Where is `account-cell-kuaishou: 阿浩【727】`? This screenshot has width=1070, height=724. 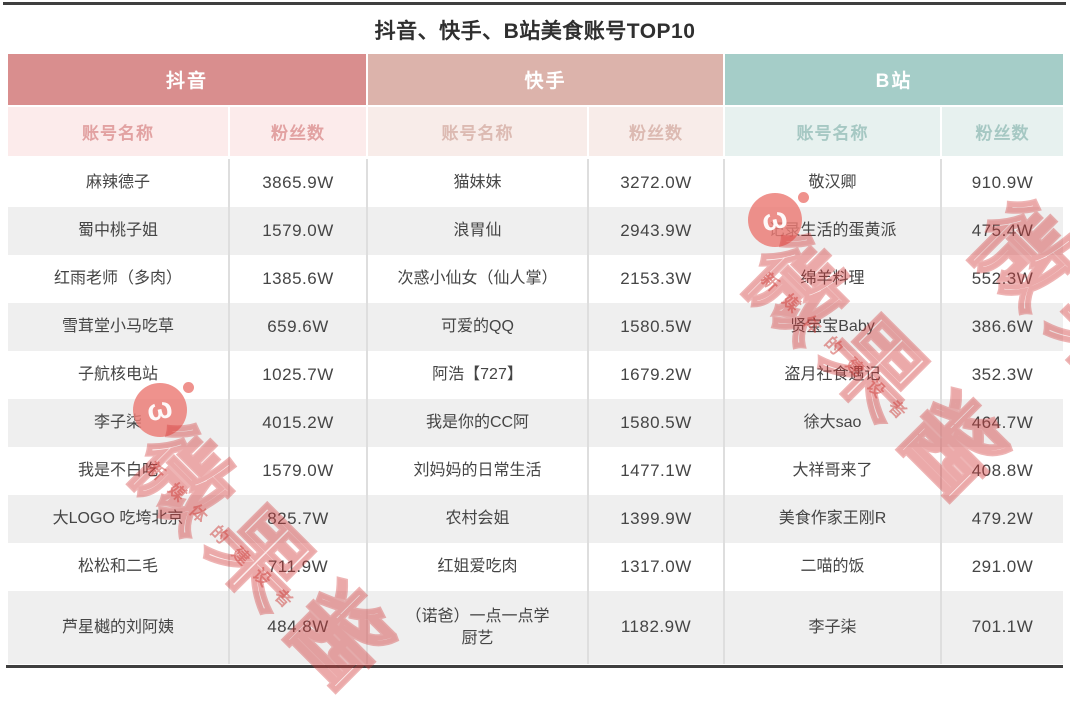 account-cell-kuaishou: 阿浩【727】 is located at coordinates (477, 375).